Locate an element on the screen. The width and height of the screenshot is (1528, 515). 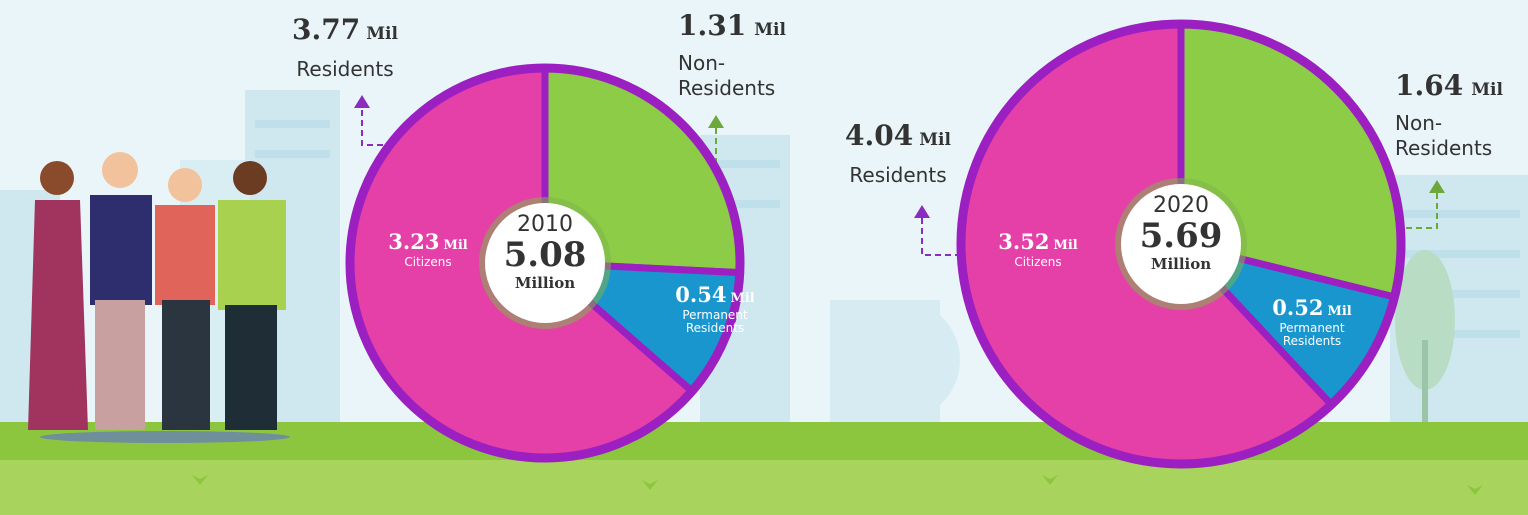
slice-label: 1.31 Mil Non-Residents is located at coordinates (738, 54).